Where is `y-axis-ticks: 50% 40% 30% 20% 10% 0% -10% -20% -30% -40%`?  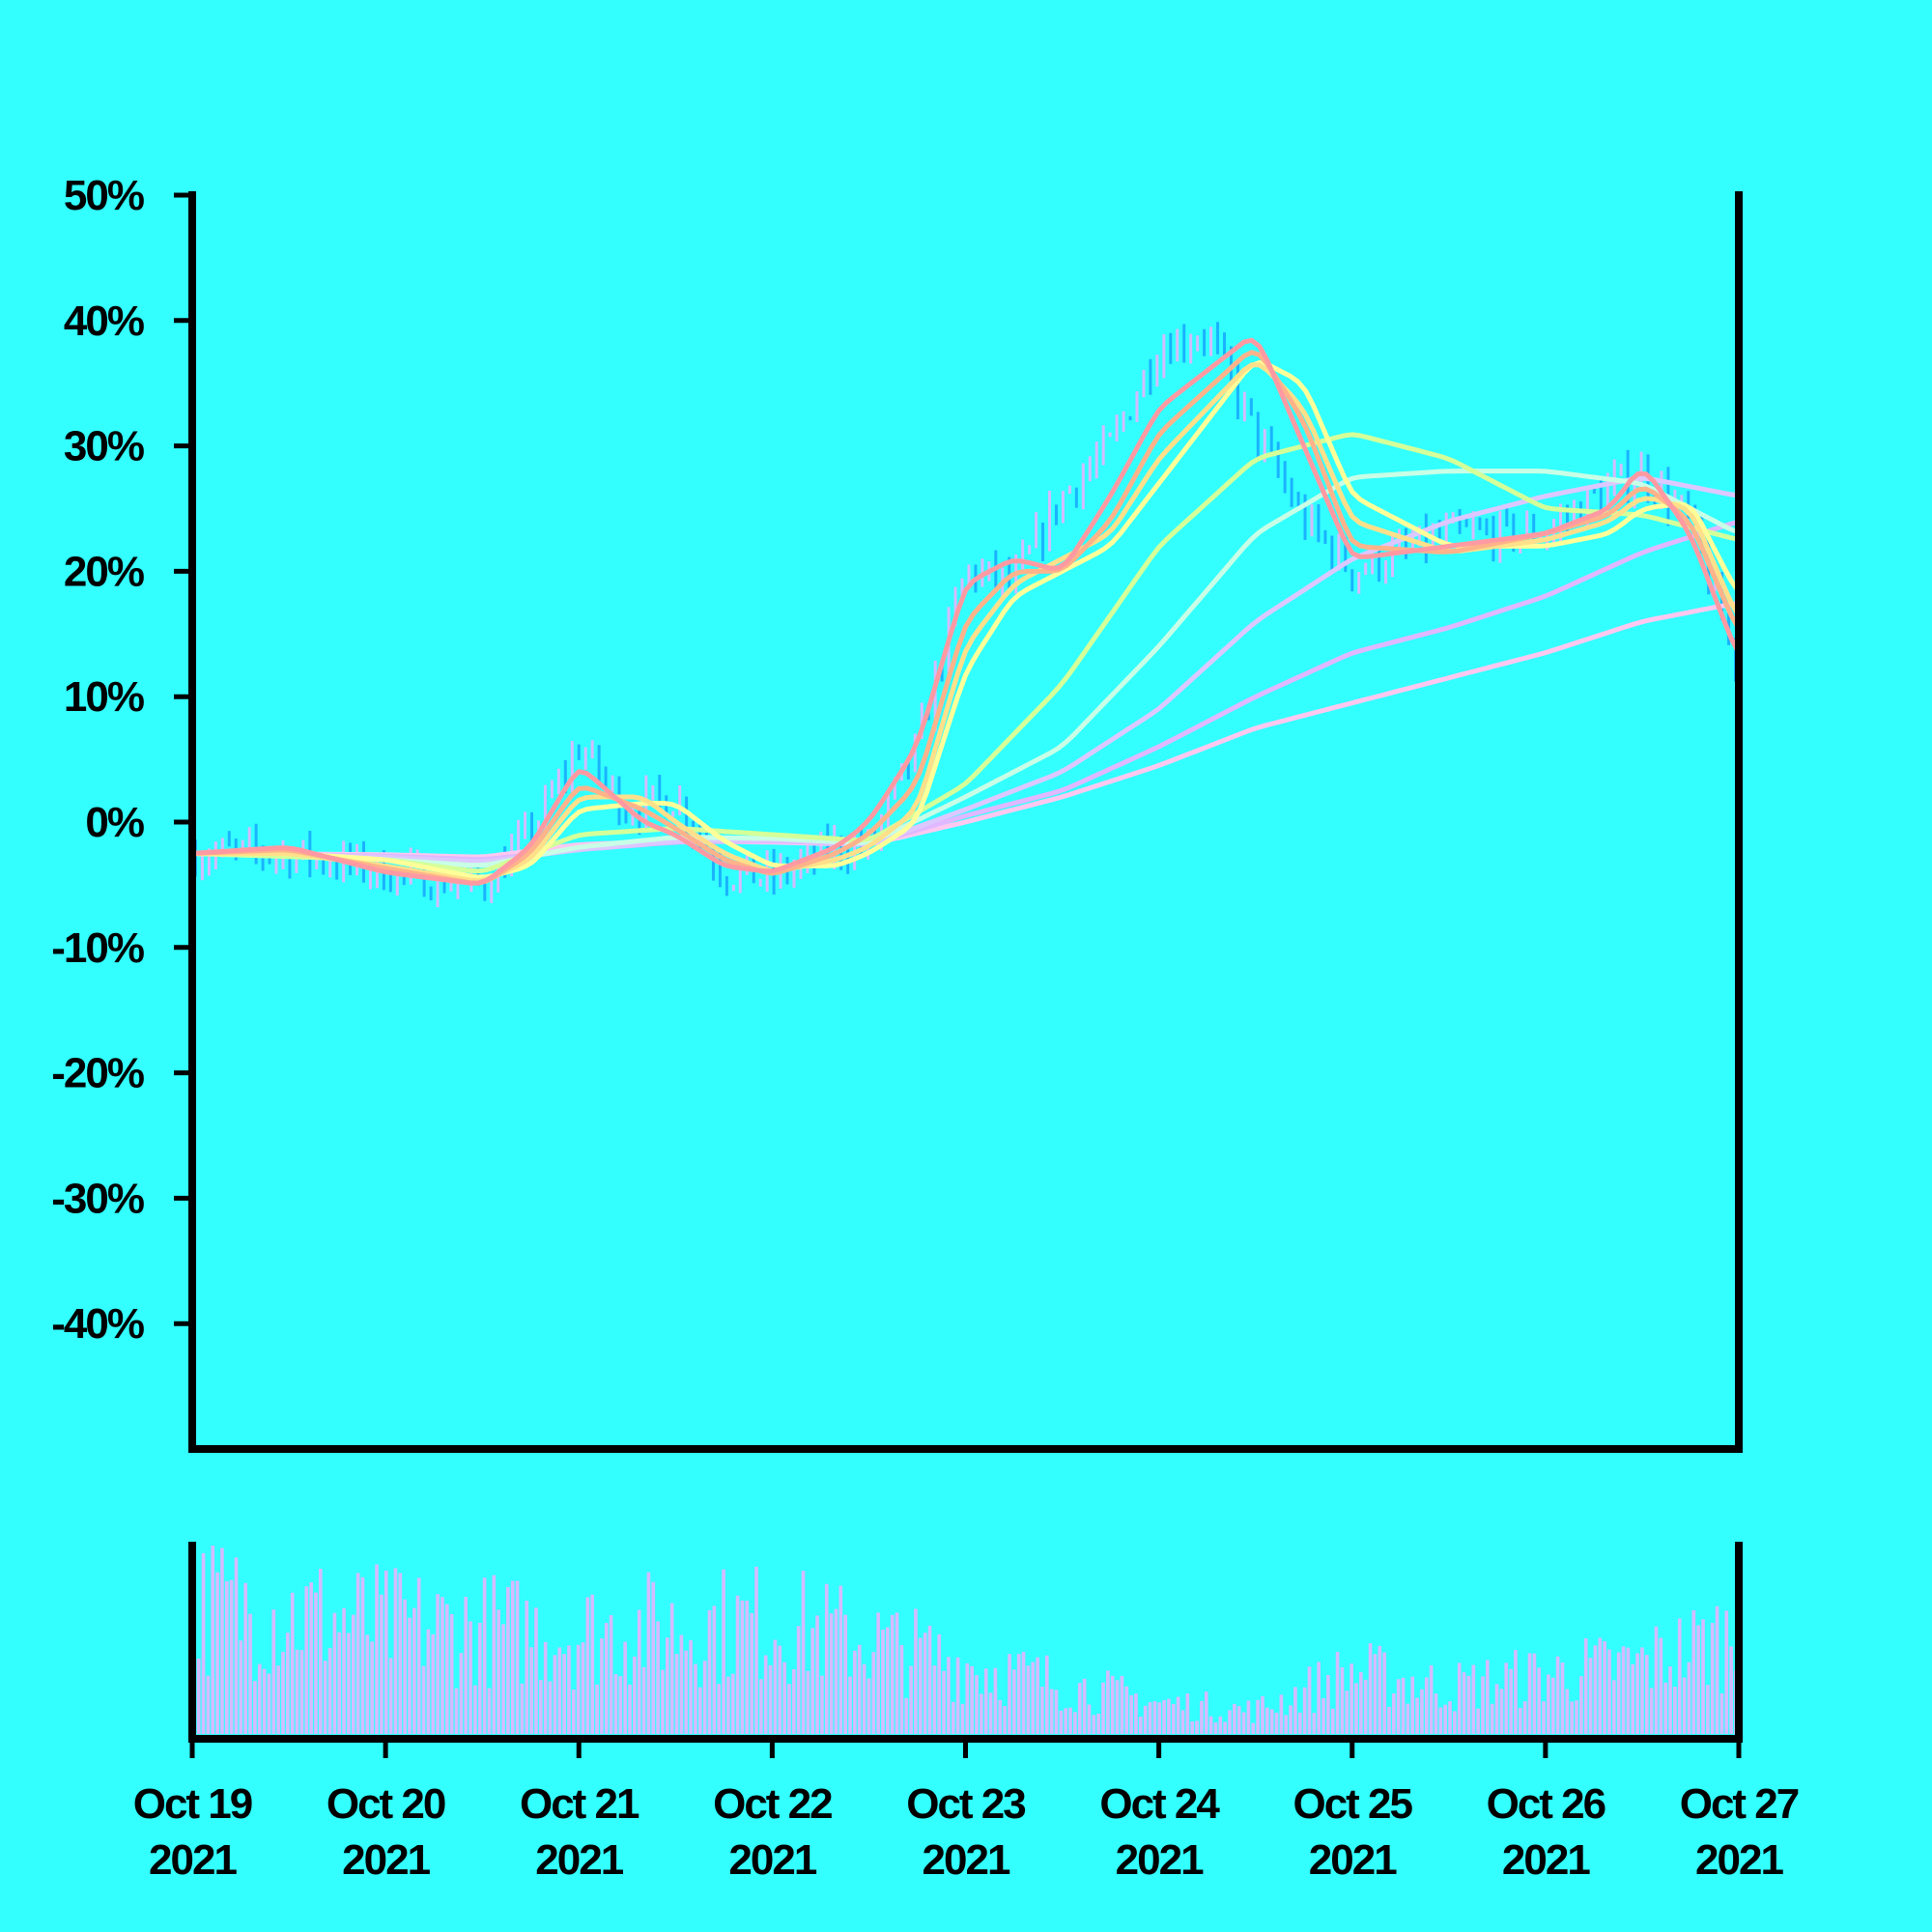 y-axis-ticks: 50% 40% 30% 20% 10% 0% -10% -20% -30% -40% is located at coordinates (121, 760).